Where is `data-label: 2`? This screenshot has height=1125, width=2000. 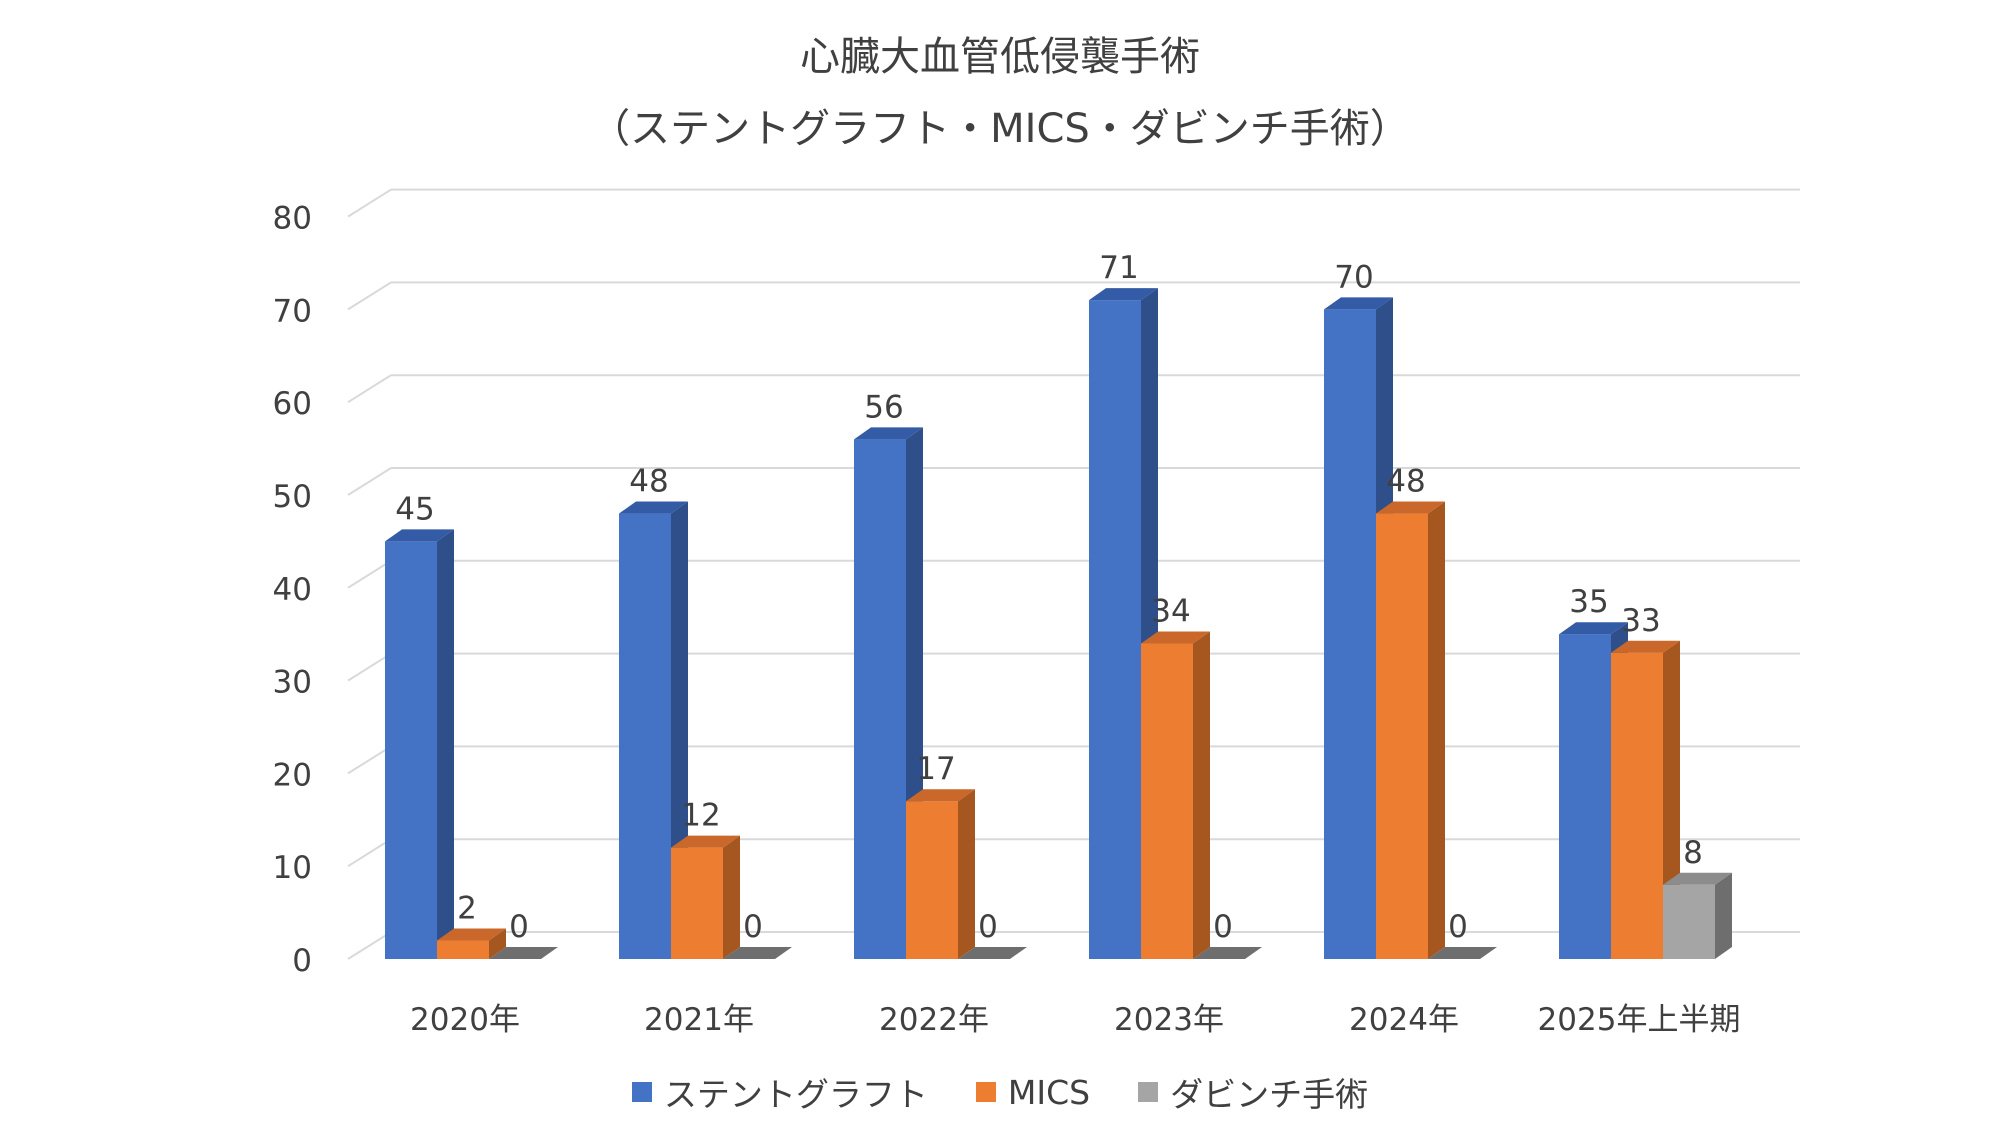 data-label: 2 is located at coordinates (467, 908).